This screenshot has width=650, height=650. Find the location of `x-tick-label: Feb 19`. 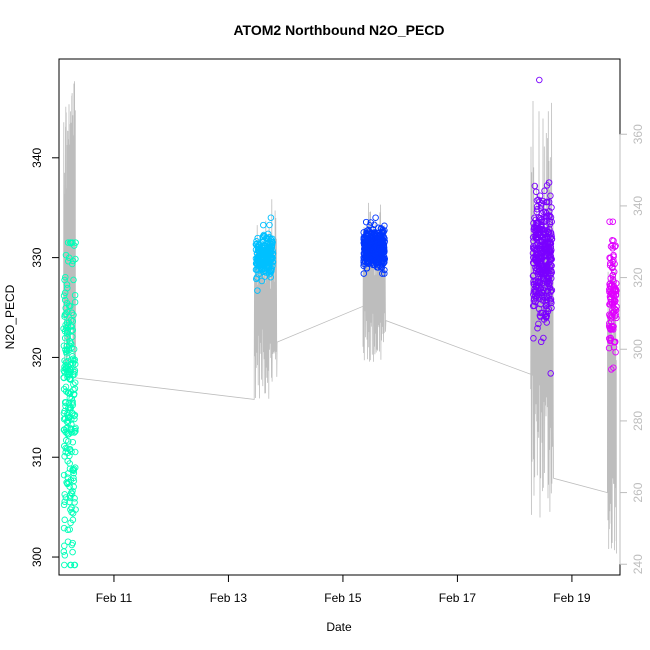

x-tick-label: Feb 19 is located at coordinates (572, 598).